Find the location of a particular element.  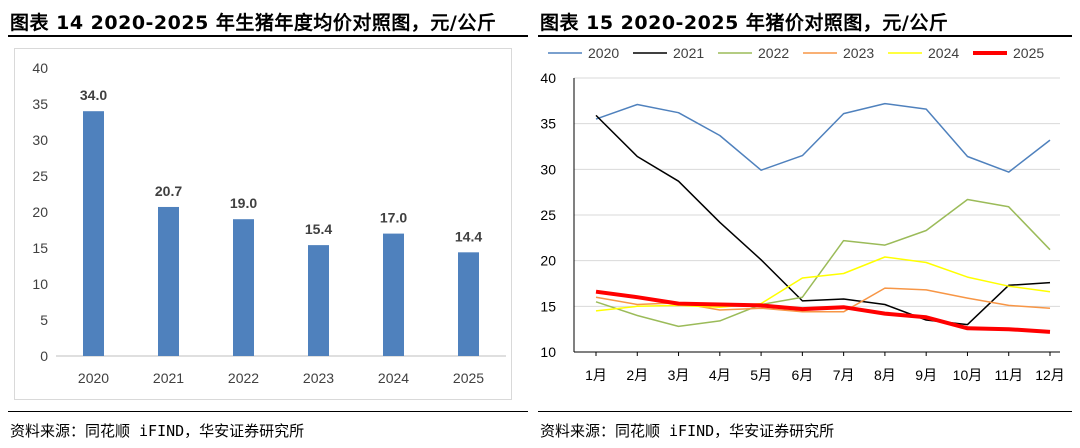

legend-label-2023: 2023 is located at coordinates (858, 53).